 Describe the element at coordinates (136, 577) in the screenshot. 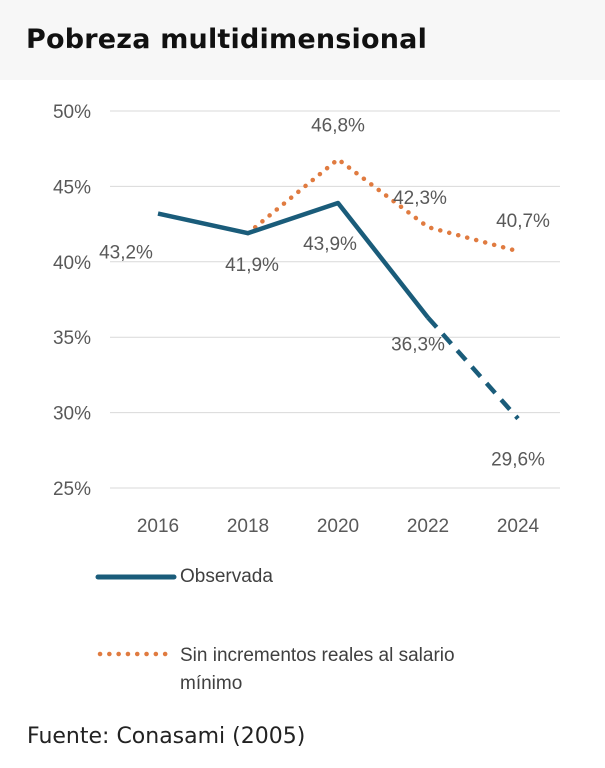

I see `legend-swatch-observada` at that location.